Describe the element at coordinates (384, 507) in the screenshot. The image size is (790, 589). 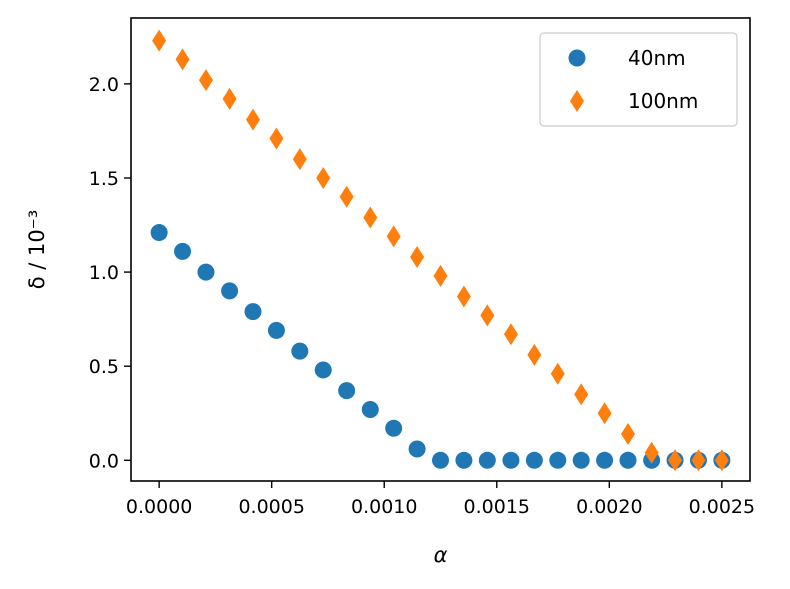
I see `x-tick-label: 0.0010` at that location.